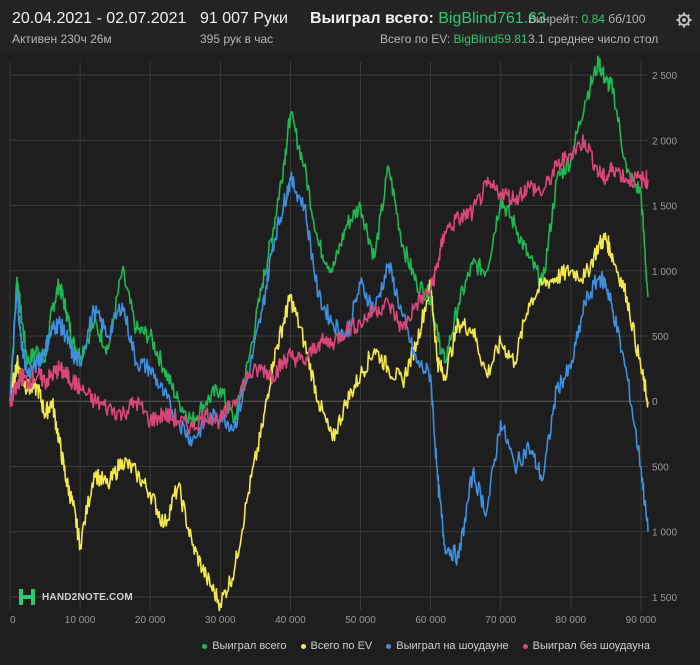 The image size is (700, 665). I want to click on hand2note-logo: HAND2NOTE.COM, so click(75, 597).